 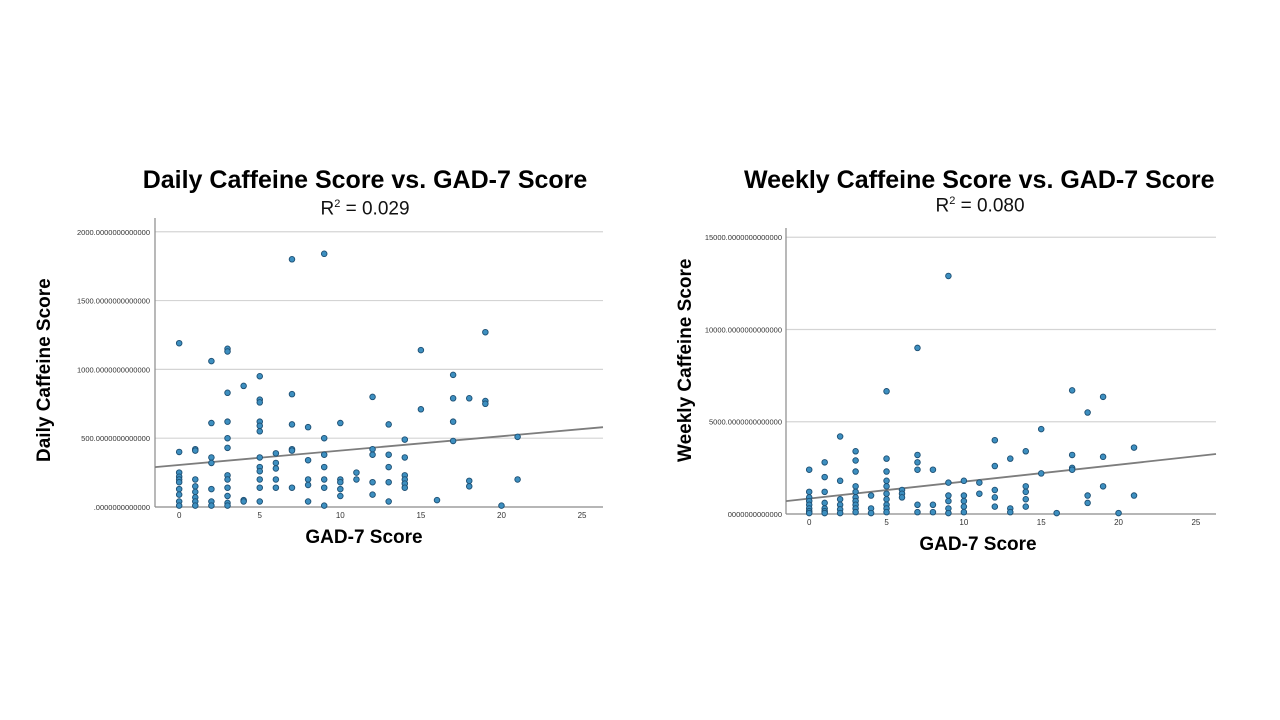 I want to click on weekly-x-tick-label: 15, so click(x=1041, y=522).